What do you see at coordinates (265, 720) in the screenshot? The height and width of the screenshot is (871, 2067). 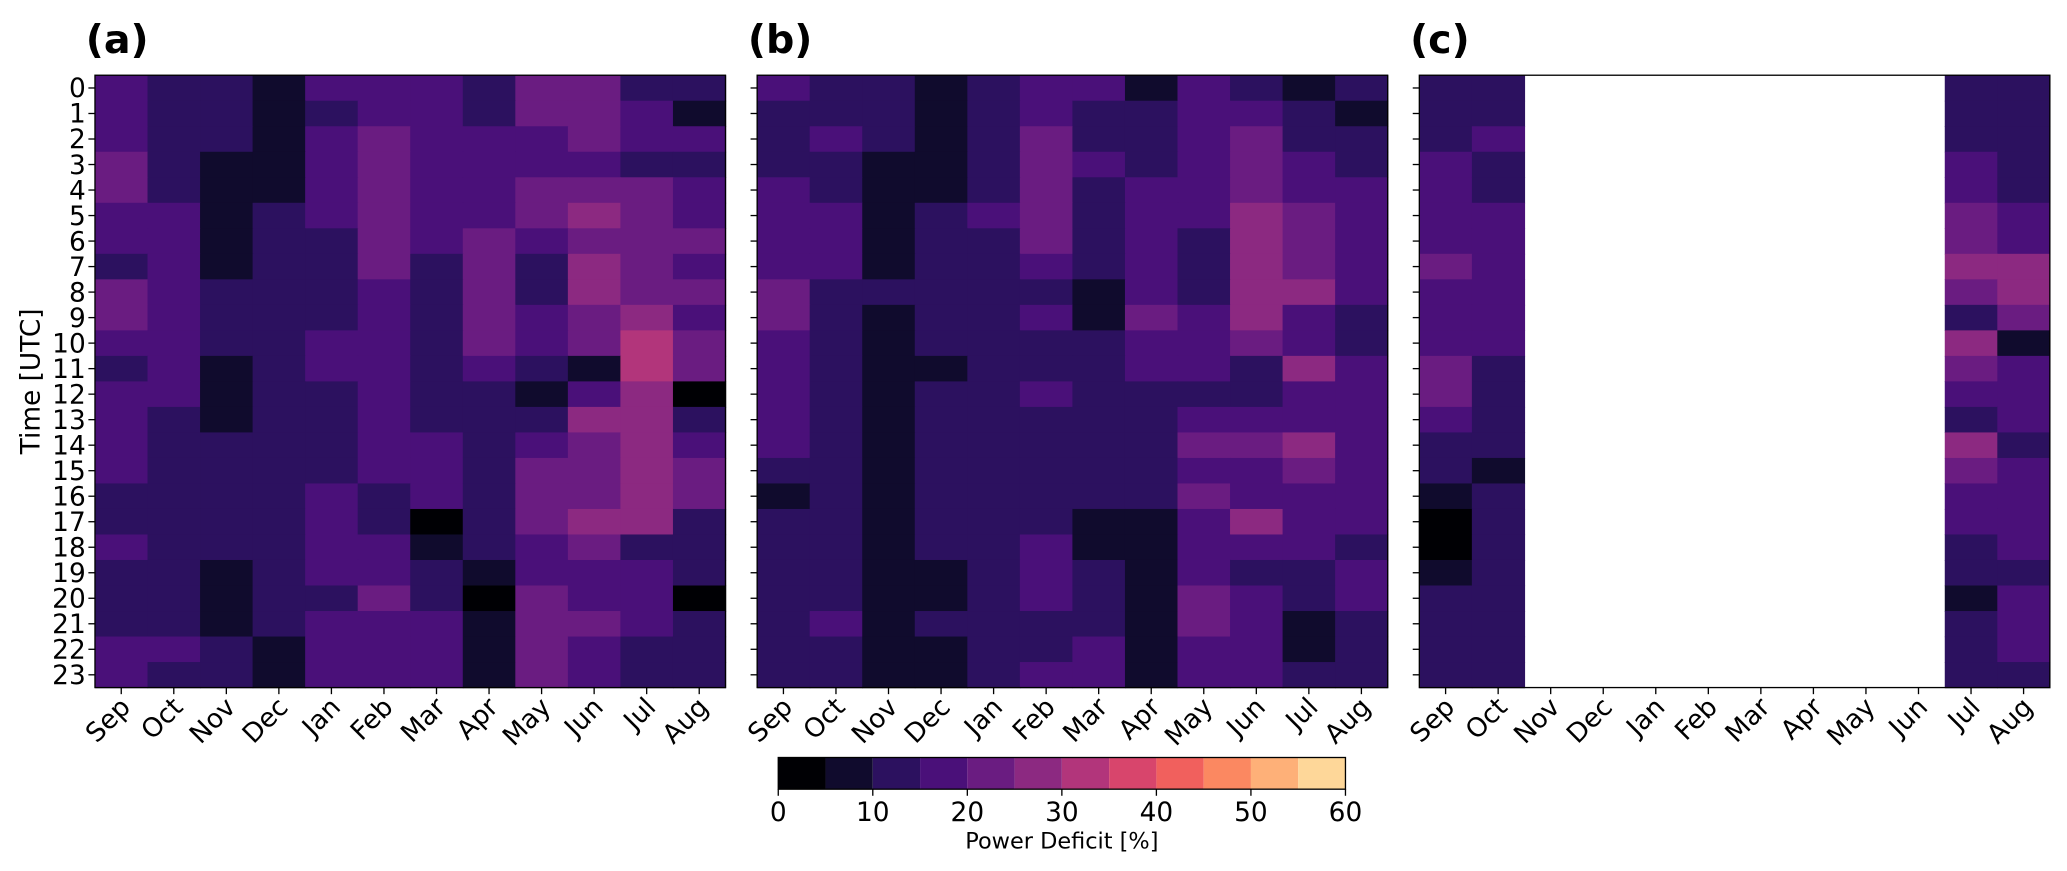 I see `x-tick-label: Dec` at bounding box center [265, 720].